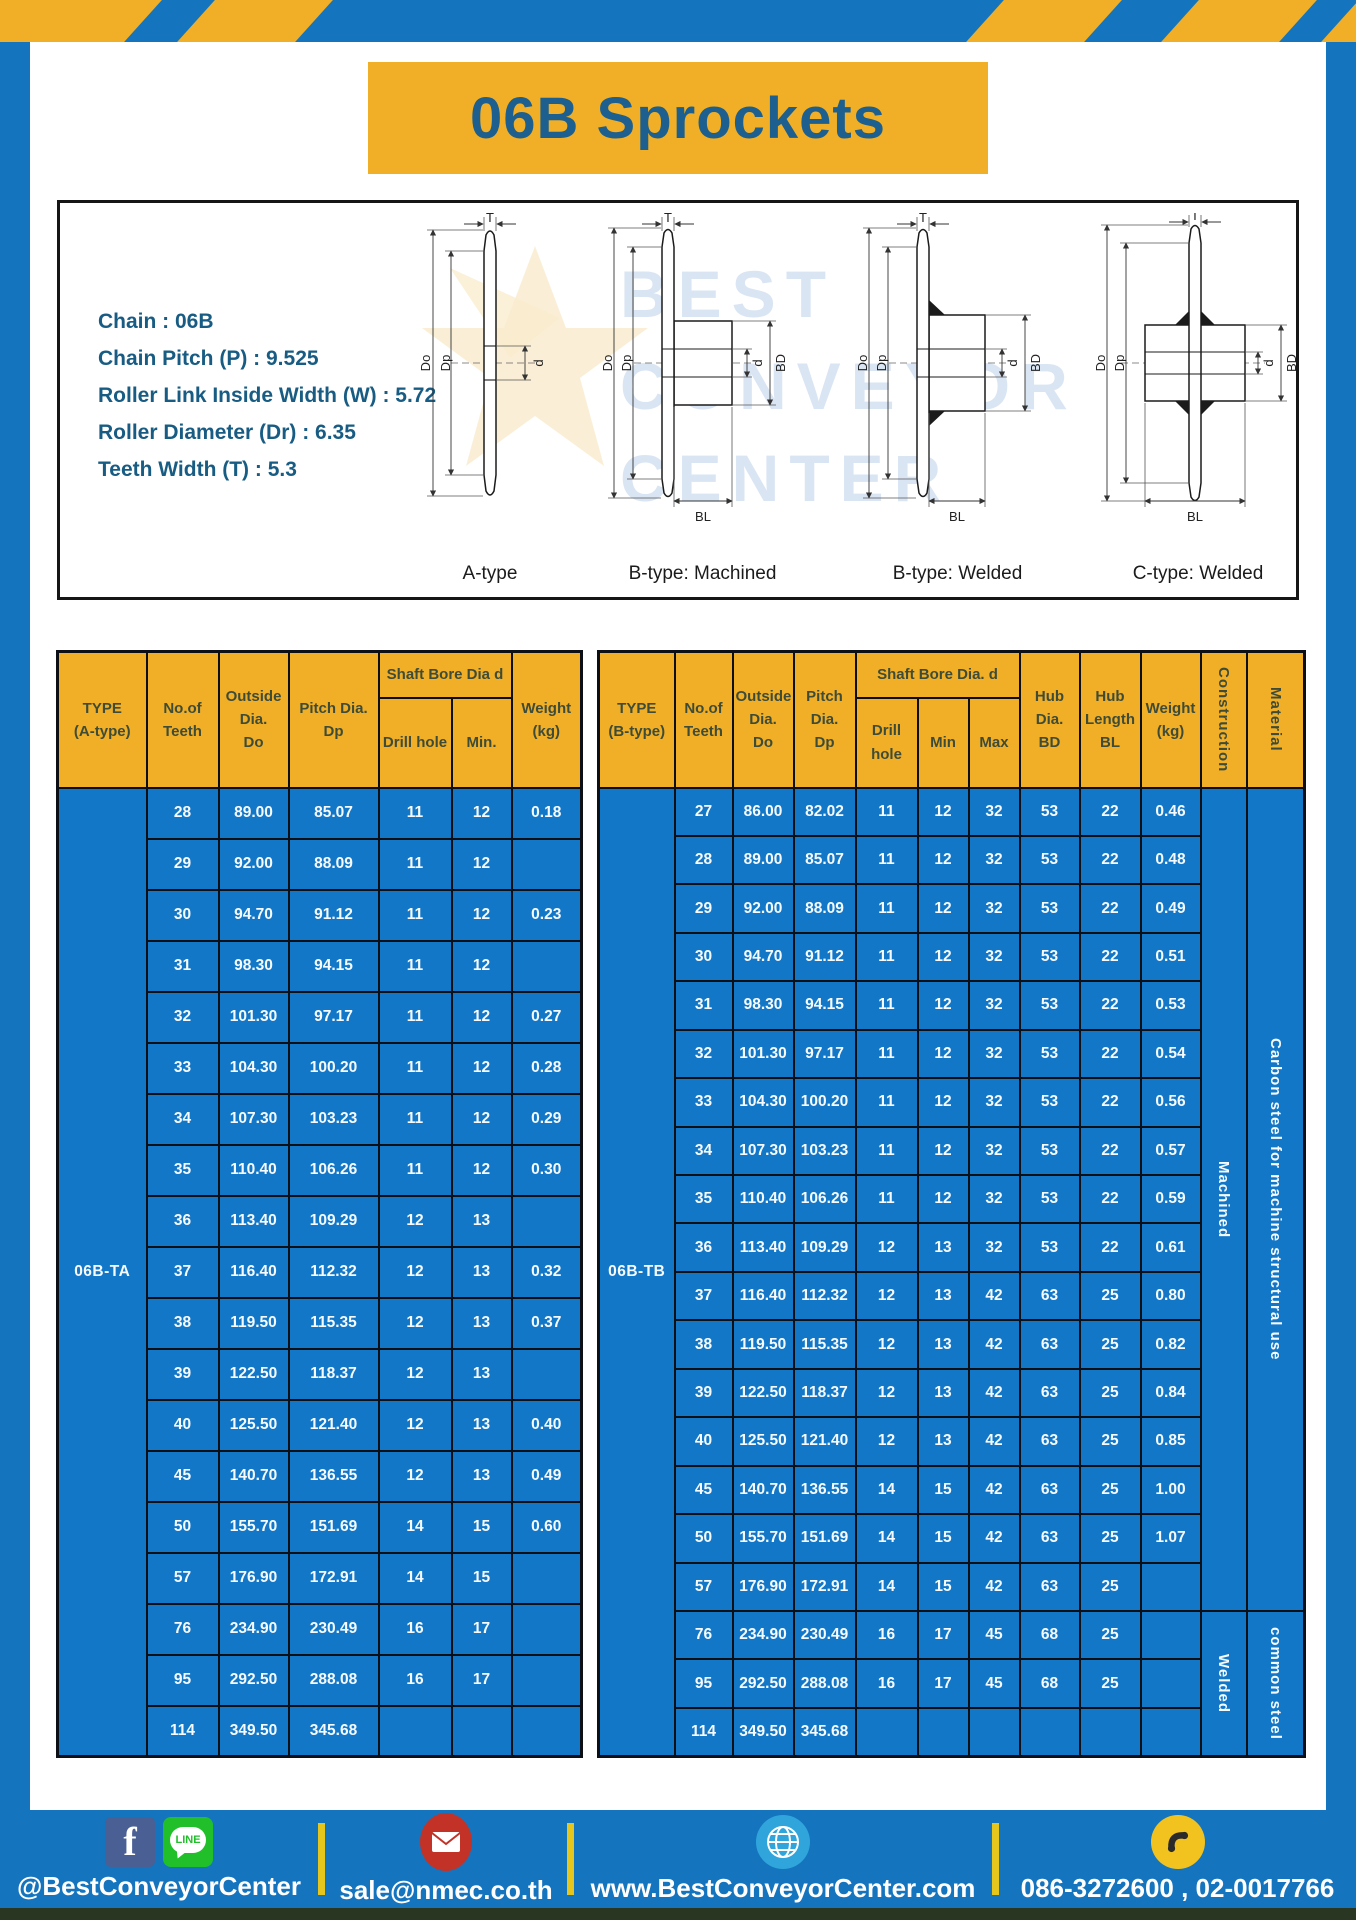 This screenshot has height=1920, width=1356. What do you see at coordinates (253, 719) in the screenshot?
I see `col-header-outside-dia: Outside Dia. Do` at bounding box center [253, 719].